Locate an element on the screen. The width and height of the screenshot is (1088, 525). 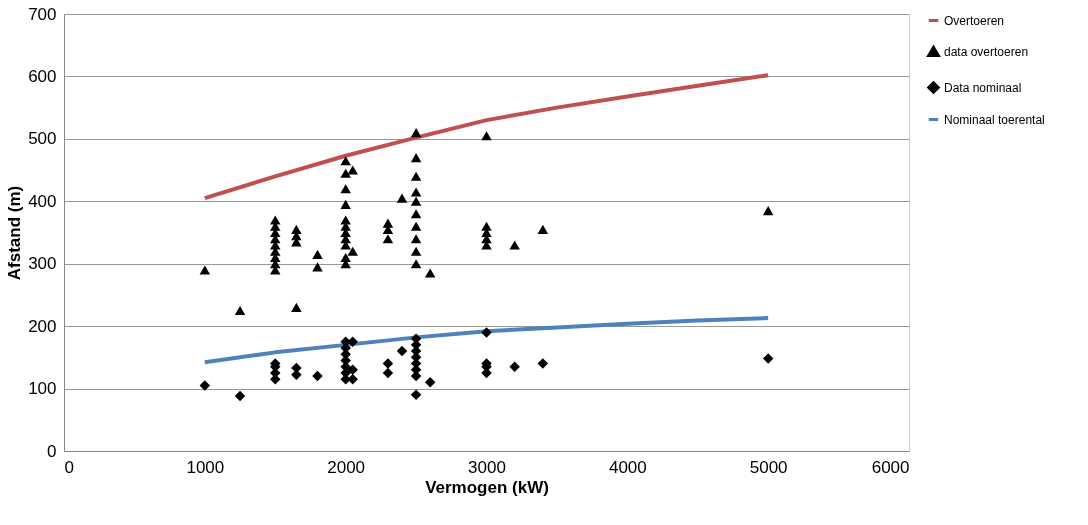
x-axis-title: Vermogen (kW) is located at coordinates (487, 487).